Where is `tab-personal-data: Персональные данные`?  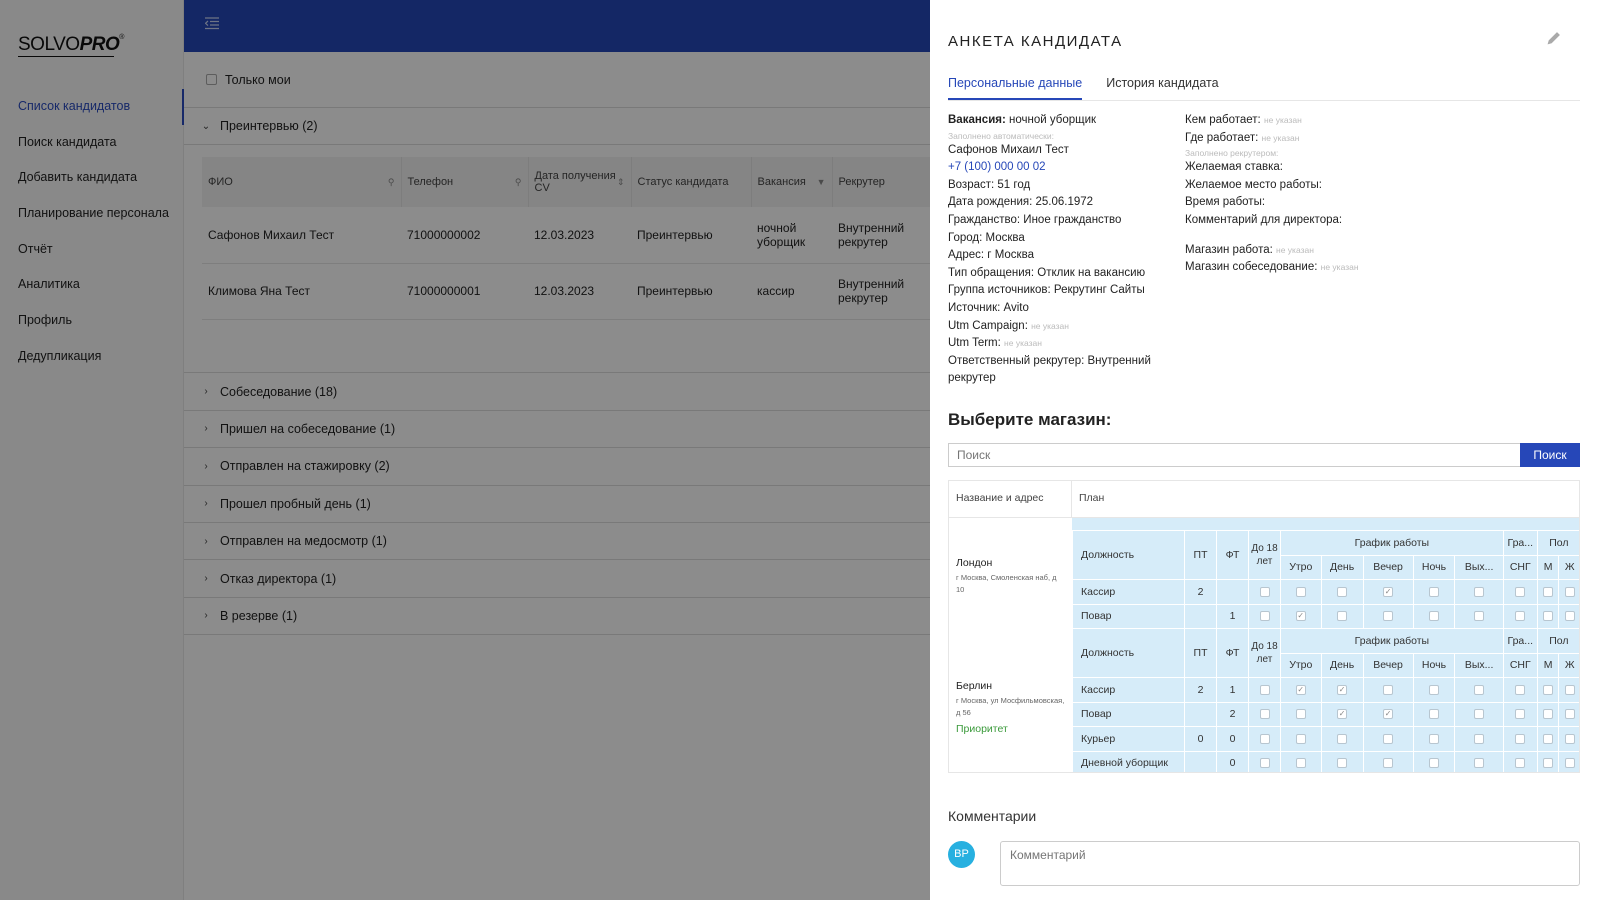 tab-personal-data: Персональные данные is located at coordinates (1015, 85).